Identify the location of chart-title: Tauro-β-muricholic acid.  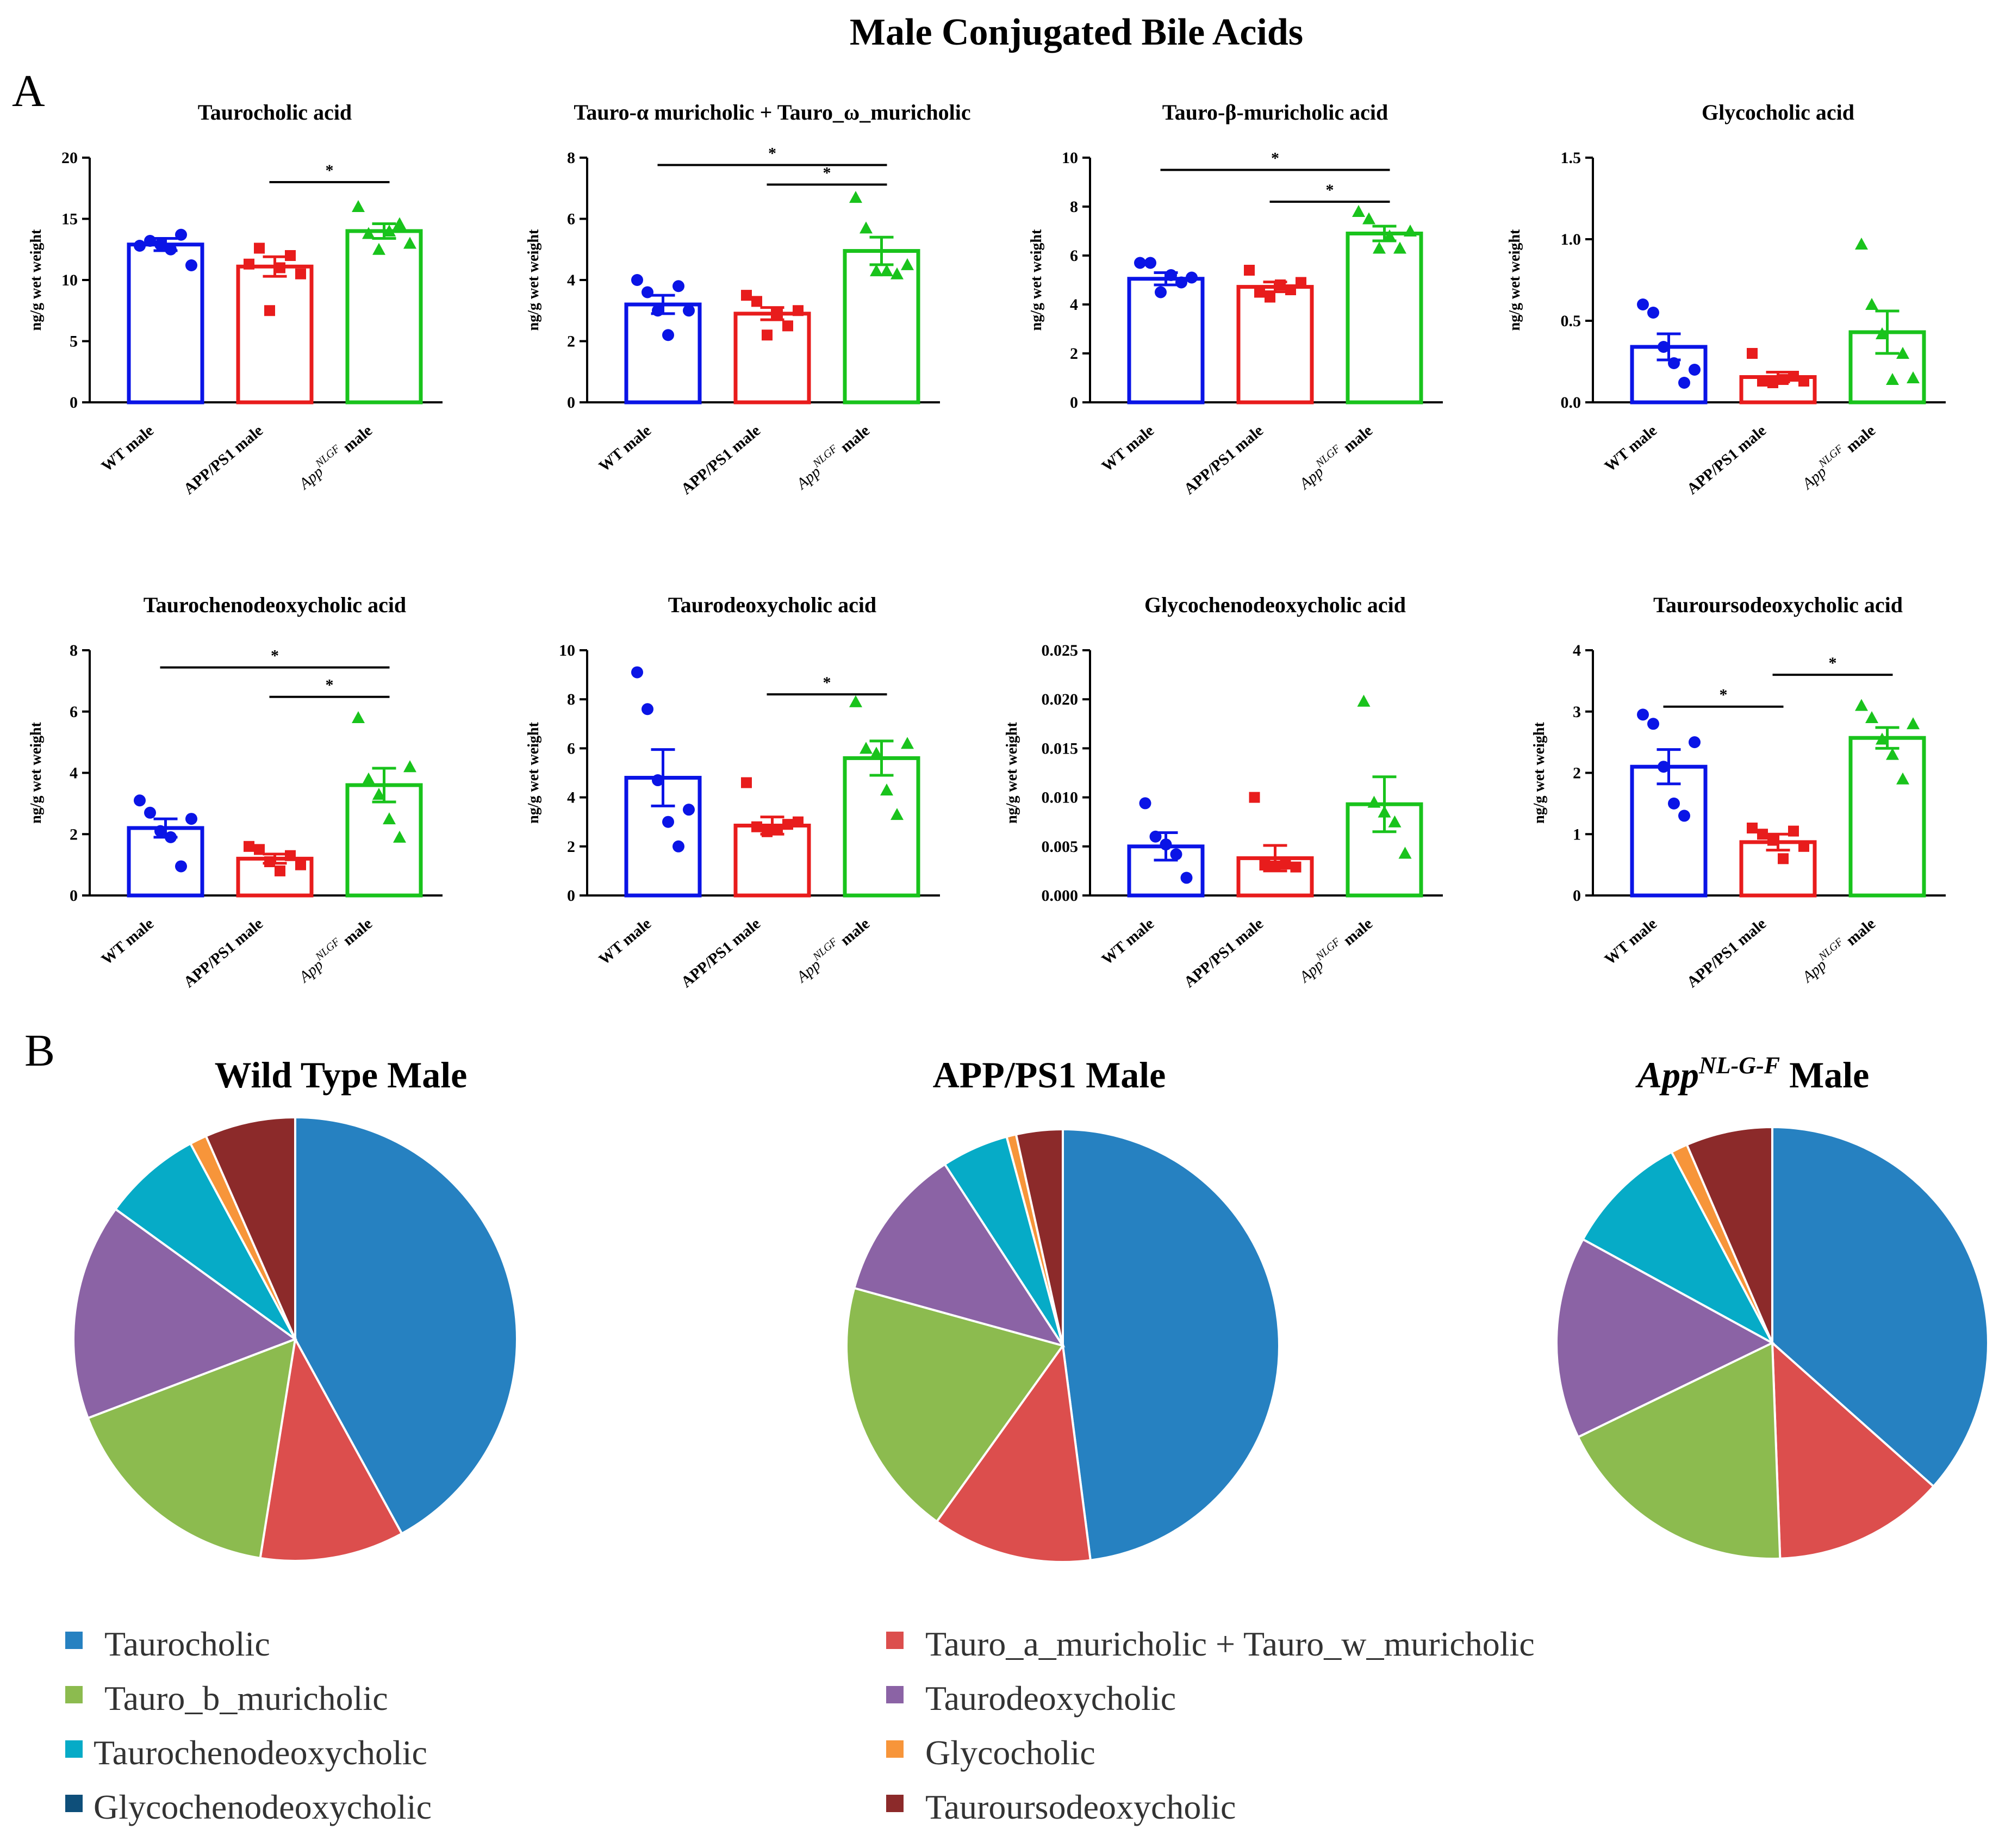
(1275, 112).